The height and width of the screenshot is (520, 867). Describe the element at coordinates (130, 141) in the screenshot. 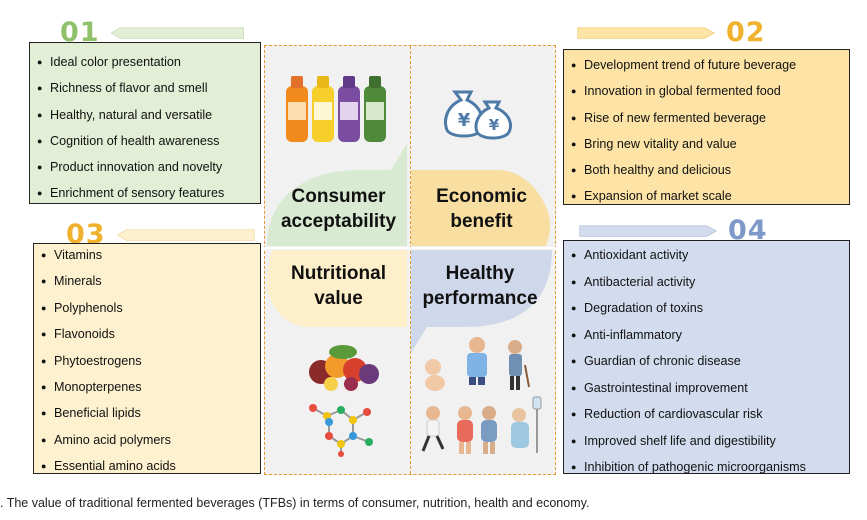

I see `list-item: Cognition of health awareness` at that location.